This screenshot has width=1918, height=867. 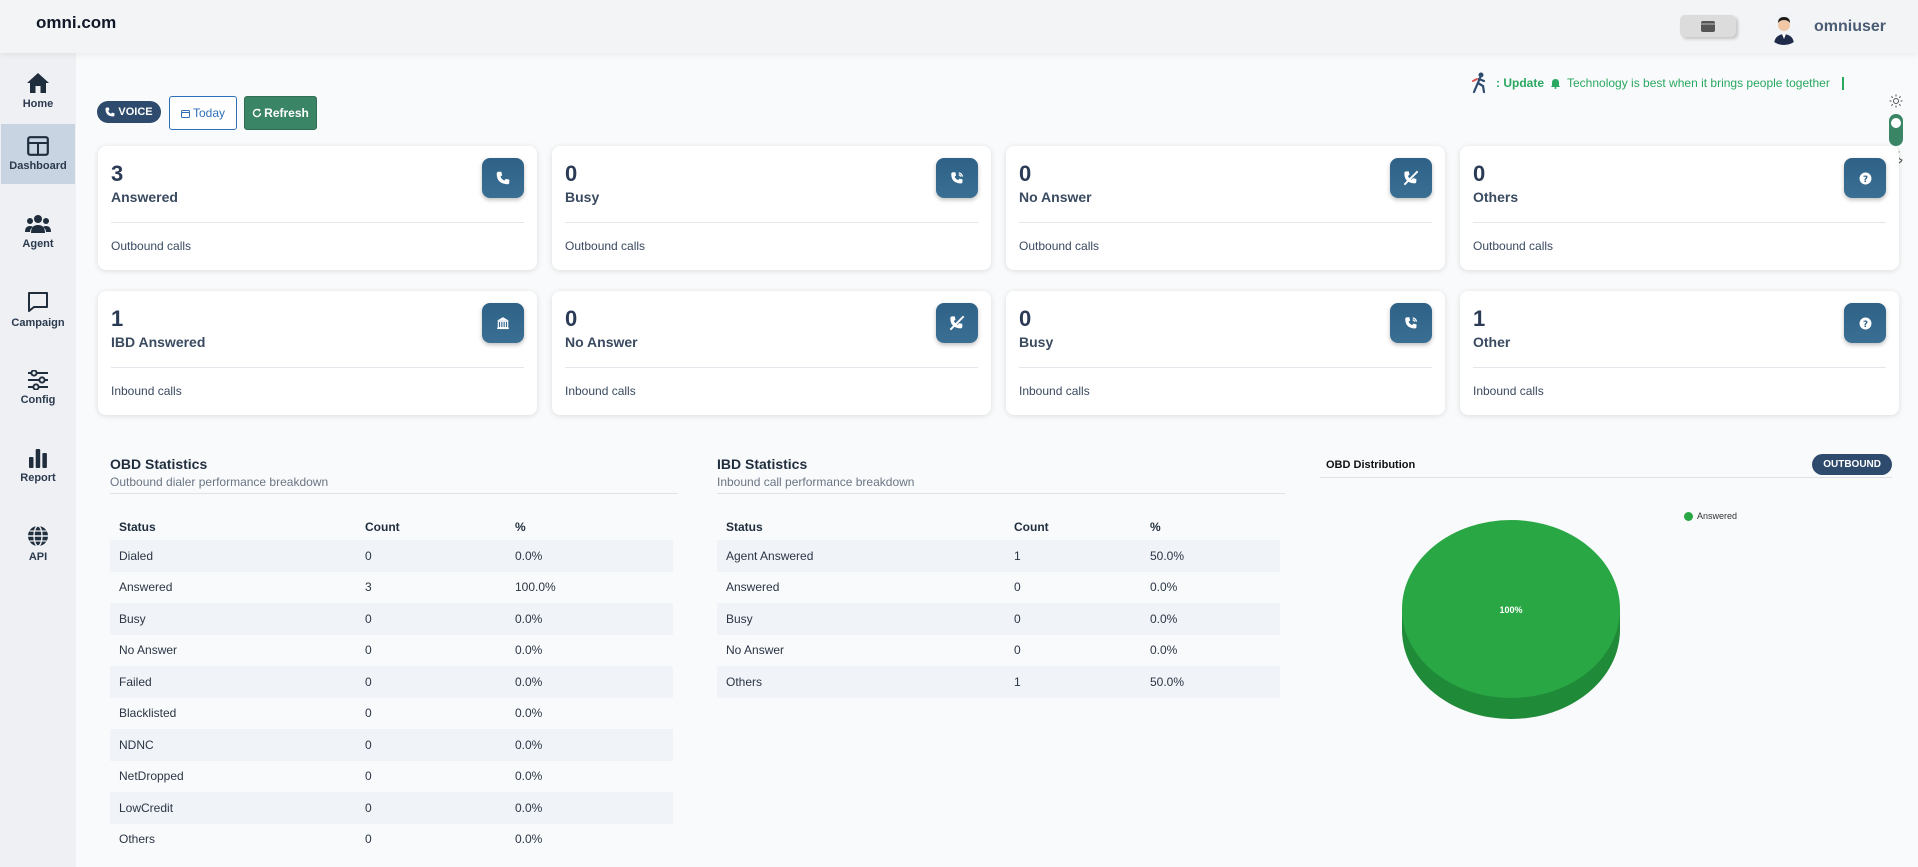 What do you see at coordinates (233, 682) in the screenshot?
I see `cell-status: Failed` at bounding box center [233, 682].